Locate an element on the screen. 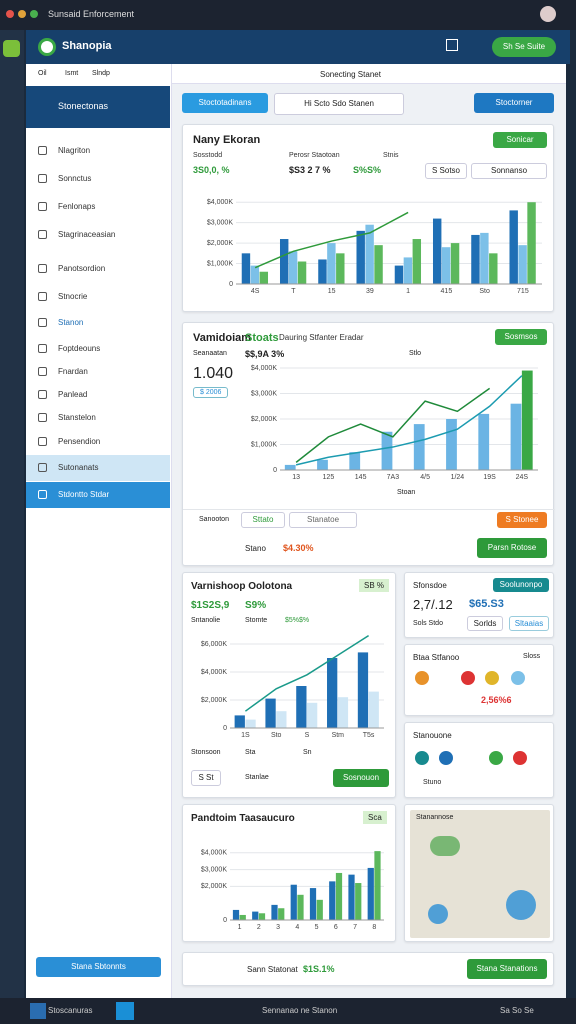  x-tick-label: 24S is located at coordinates (522, 477).